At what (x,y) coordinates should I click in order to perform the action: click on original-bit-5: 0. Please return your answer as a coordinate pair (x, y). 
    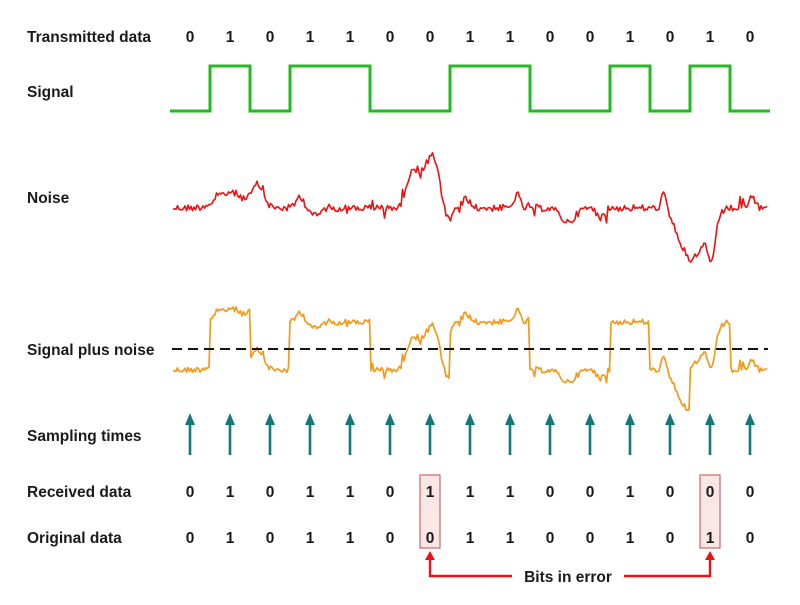
    Looking at the image, I should click on (390, 538).